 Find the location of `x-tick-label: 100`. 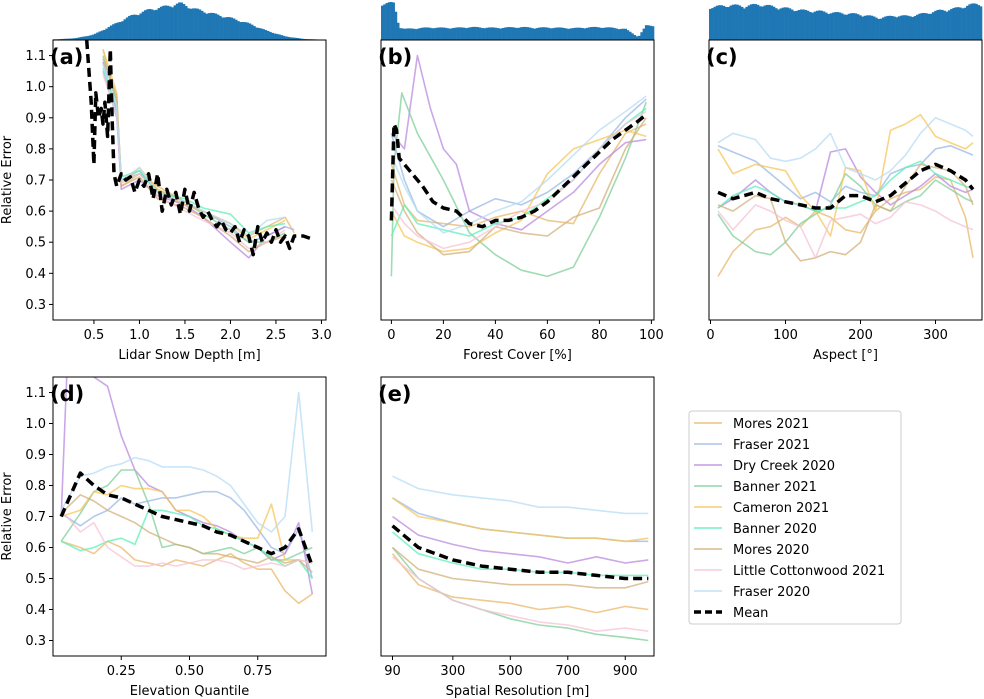

x-tick-label: 100 is located at coordinates (785, 335).